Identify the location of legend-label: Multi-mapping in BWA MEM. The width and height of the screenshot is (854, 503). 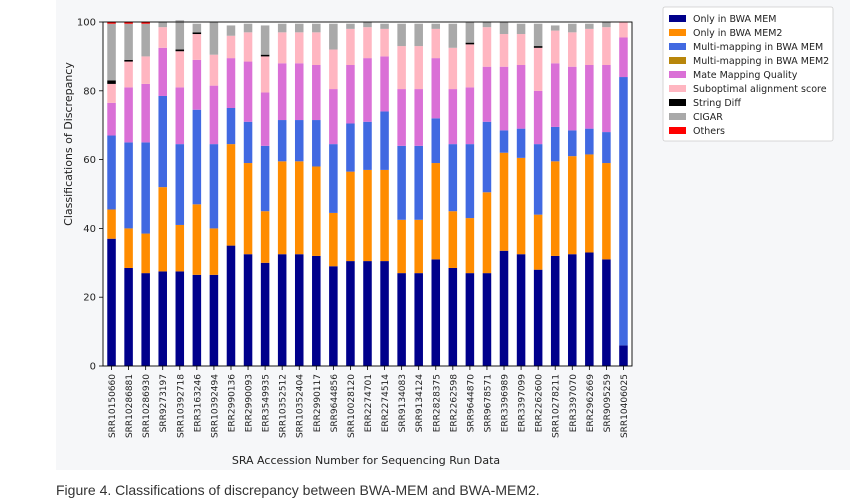
(758, 47).